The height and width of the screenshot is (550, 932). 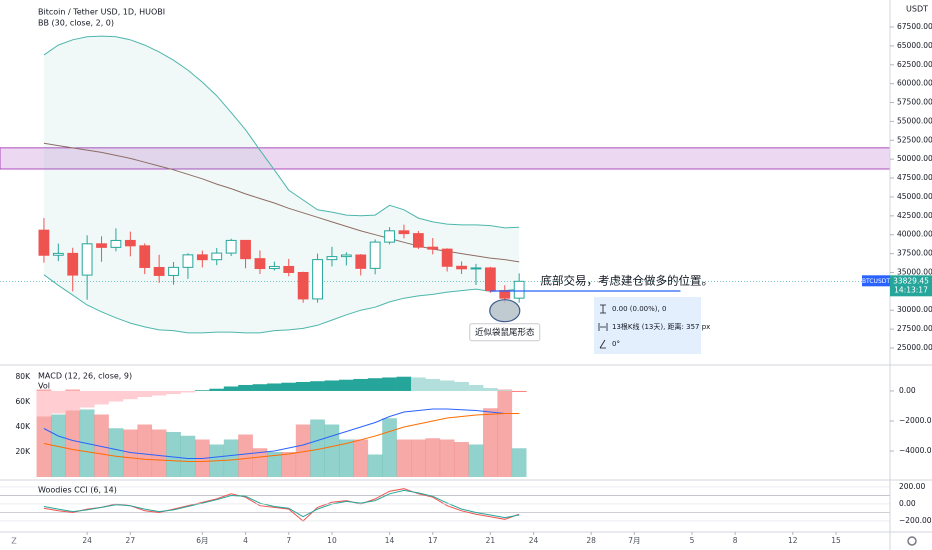 What do you see at coordinates (76, 23) in the screenshot?
I see `indicator-label: BB (30, close, 2, 0)` at bounding box center [76, 23].